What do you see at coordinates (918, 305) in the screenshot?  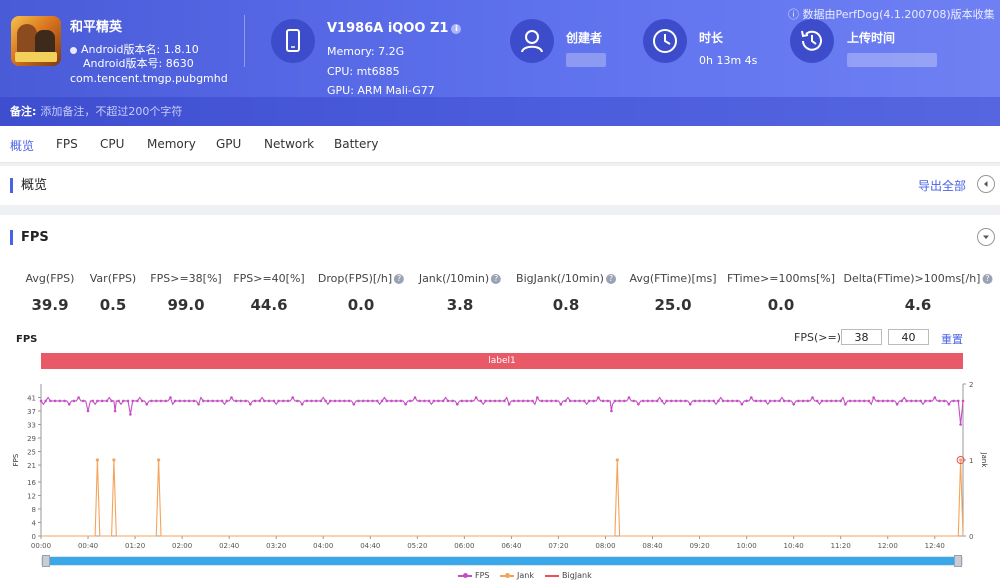 I see `stat-value: 4.6` at bounding box center [918, 305].